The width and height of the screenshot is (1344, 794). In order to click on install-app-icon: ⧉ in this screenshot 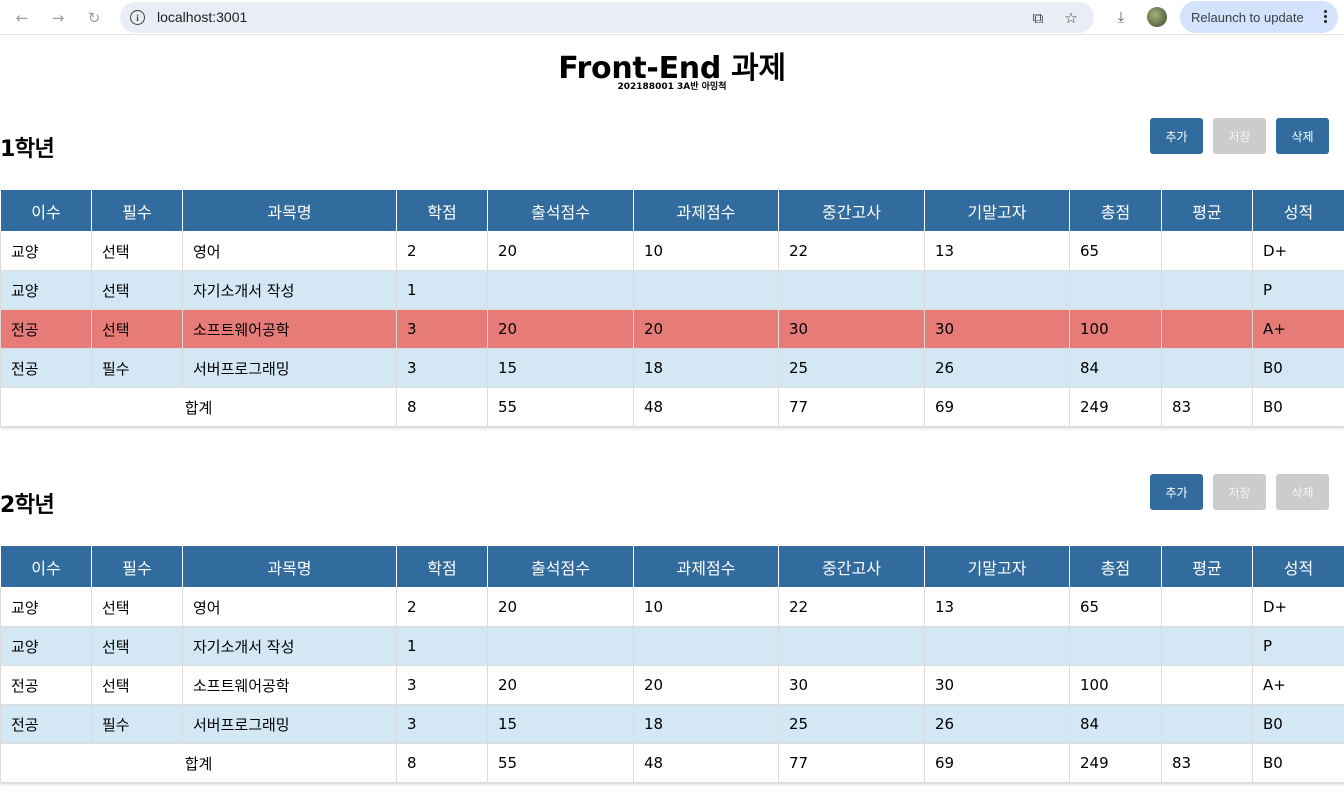, I will do `click(1038, 18)`.